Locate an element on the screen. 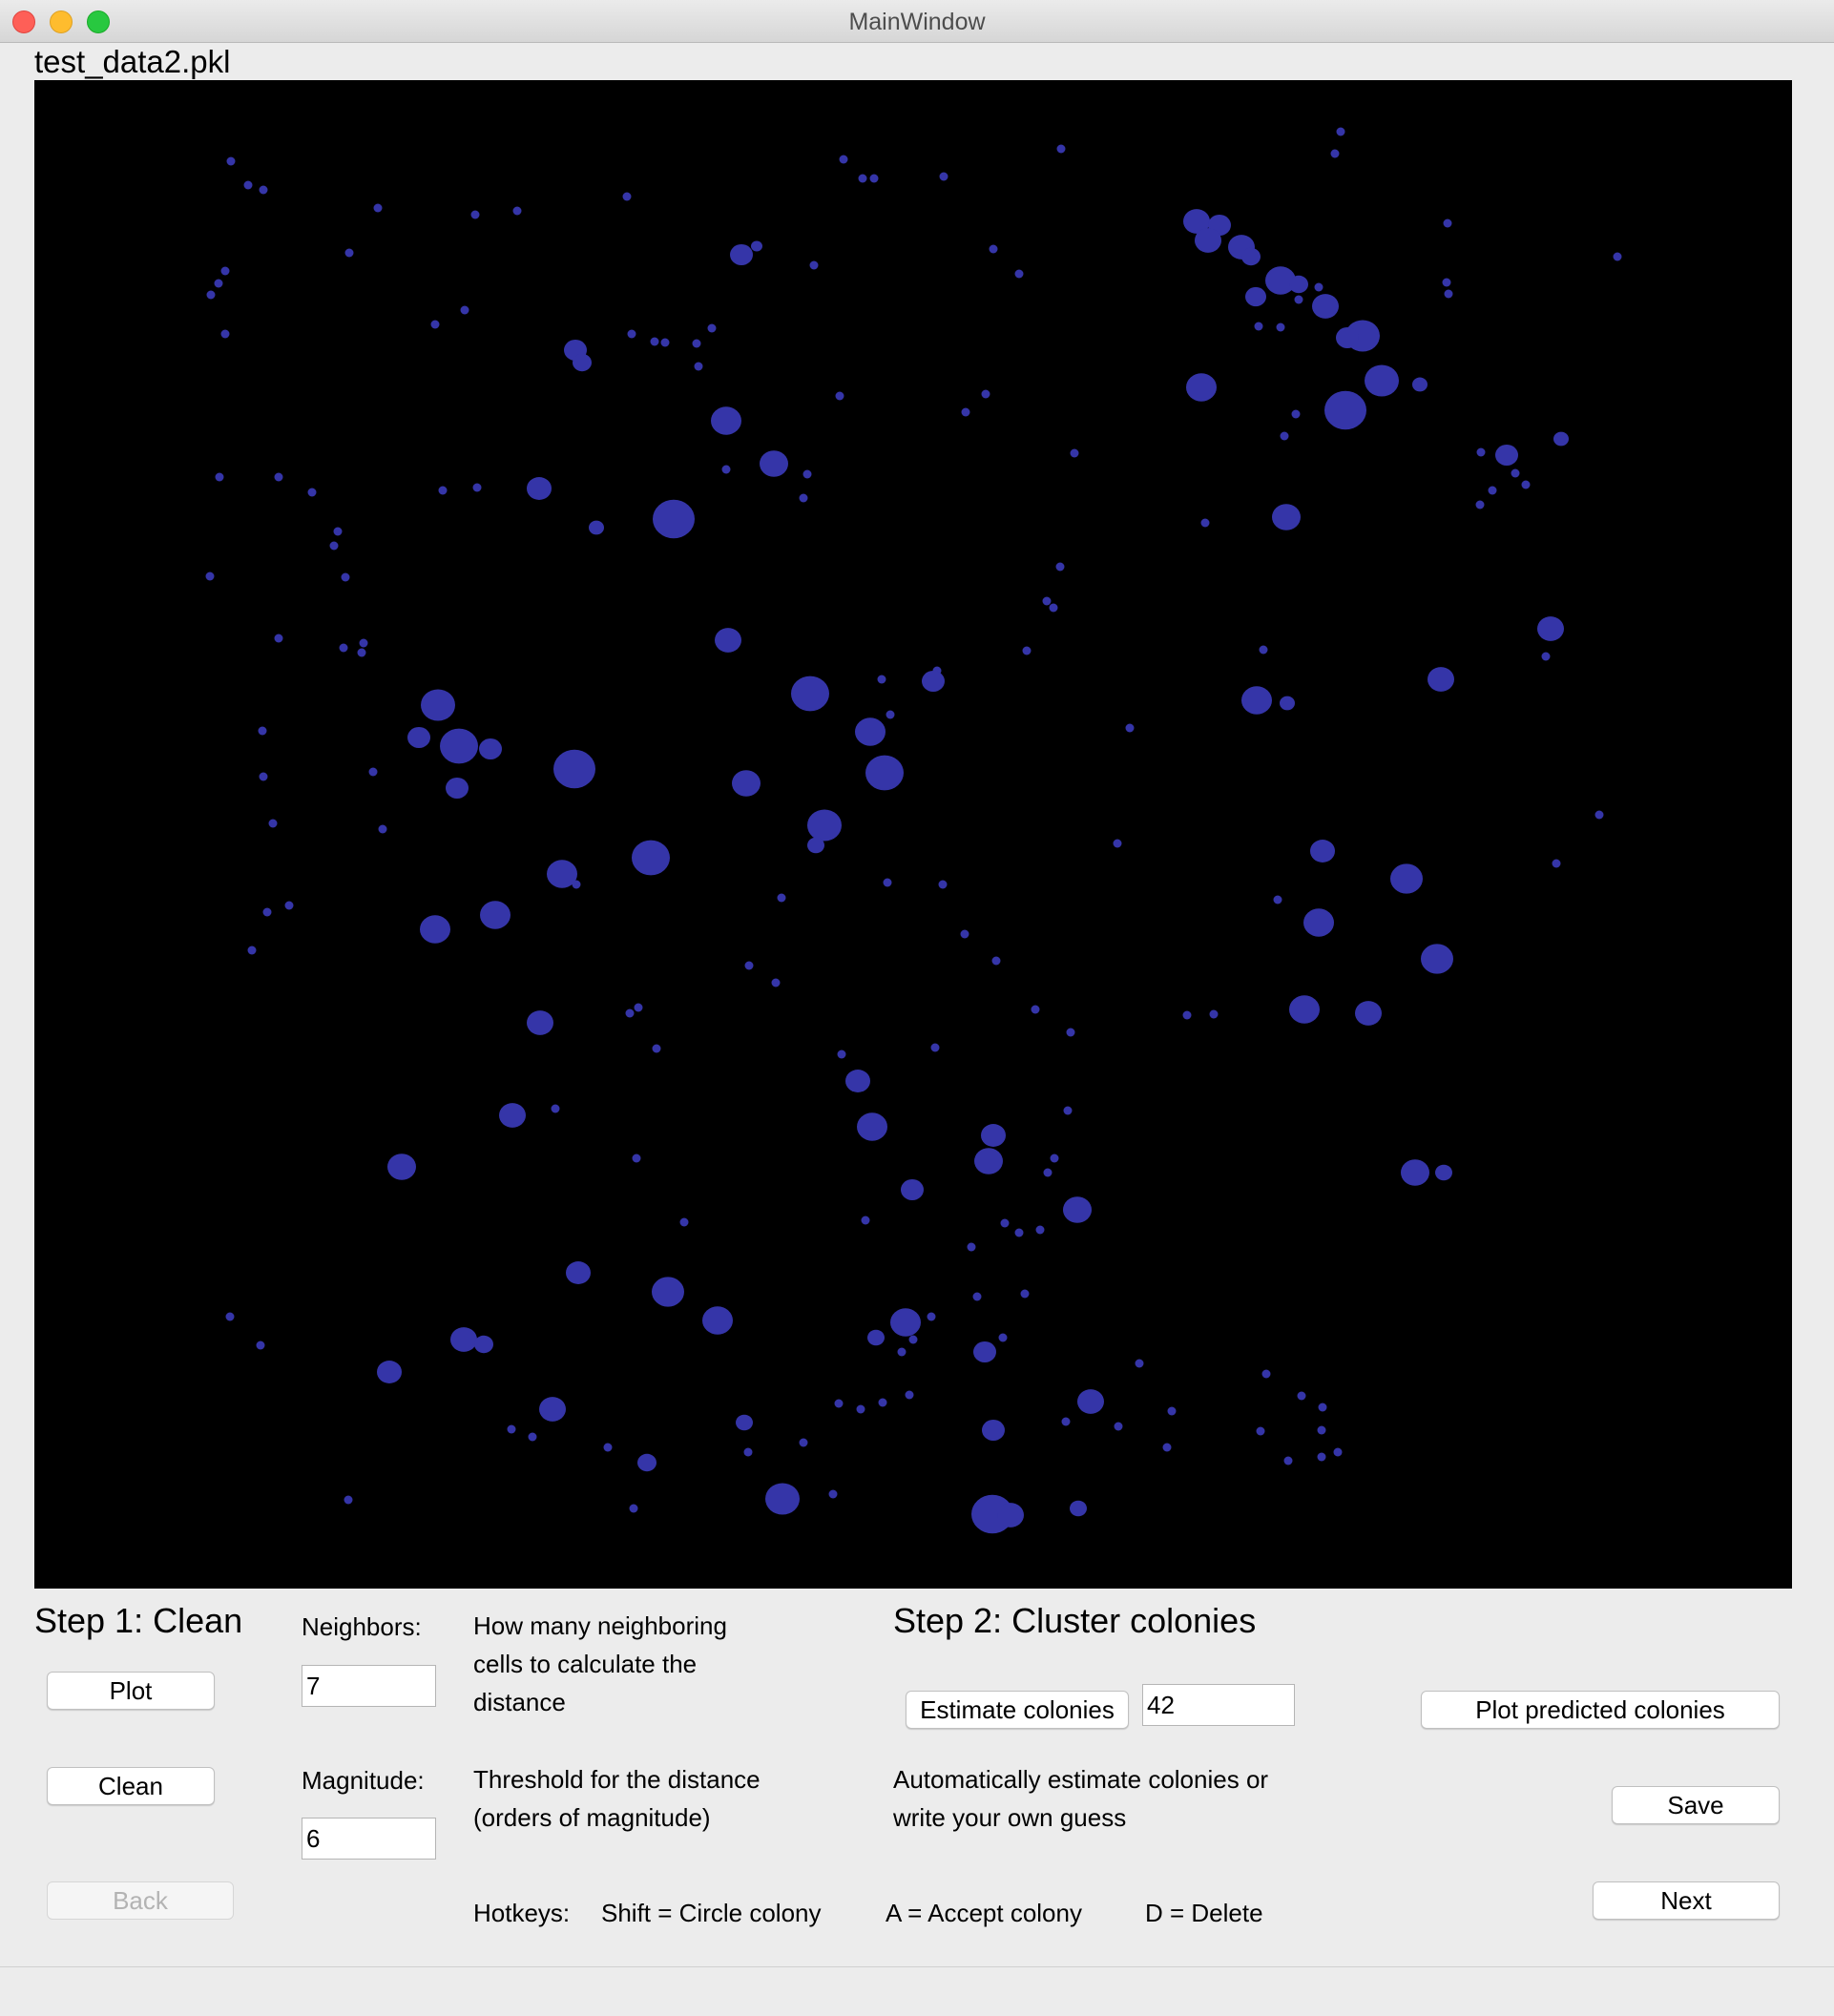 Image resolution: width=1834 pixels, height=2016 pixels. estimate-desc-line: Automatically estimate colonies or is located at coordinates (1081, 1779).